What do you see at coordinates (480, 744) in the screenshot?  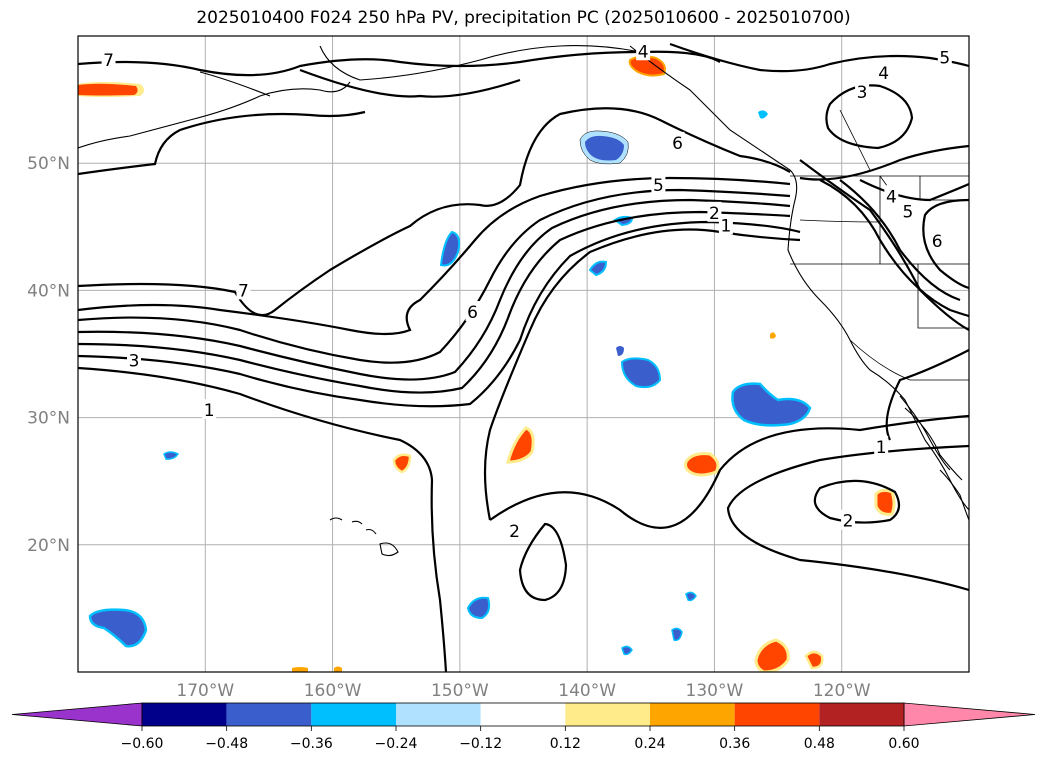 I see `colorbar-tick-label: −0.12` at bounding box center [480, 744].